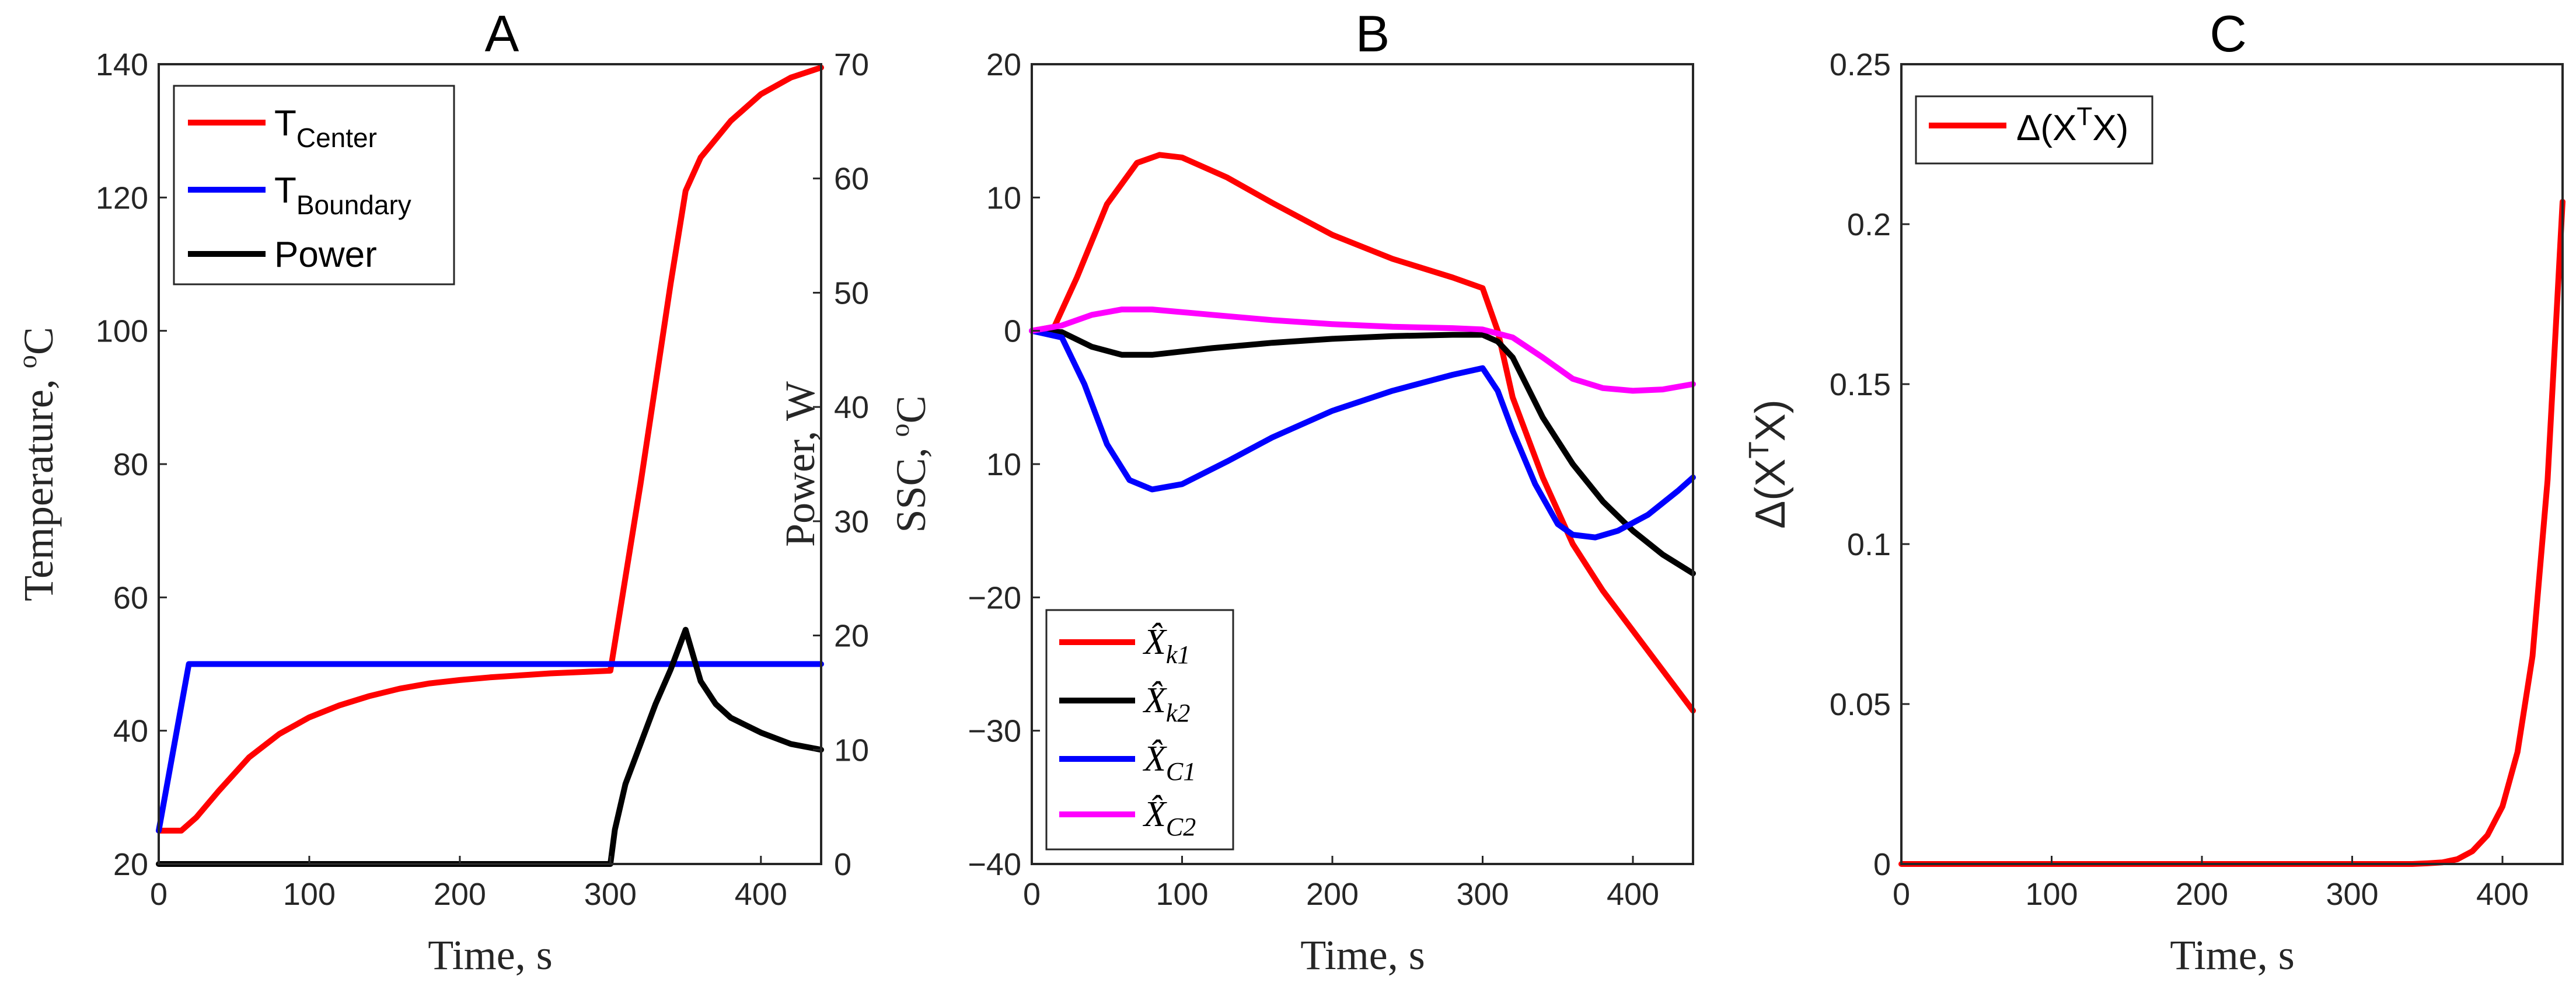 This screenshot has height=986, width=2576. I want to click on y-tick-label: 80, so click(130, 464).